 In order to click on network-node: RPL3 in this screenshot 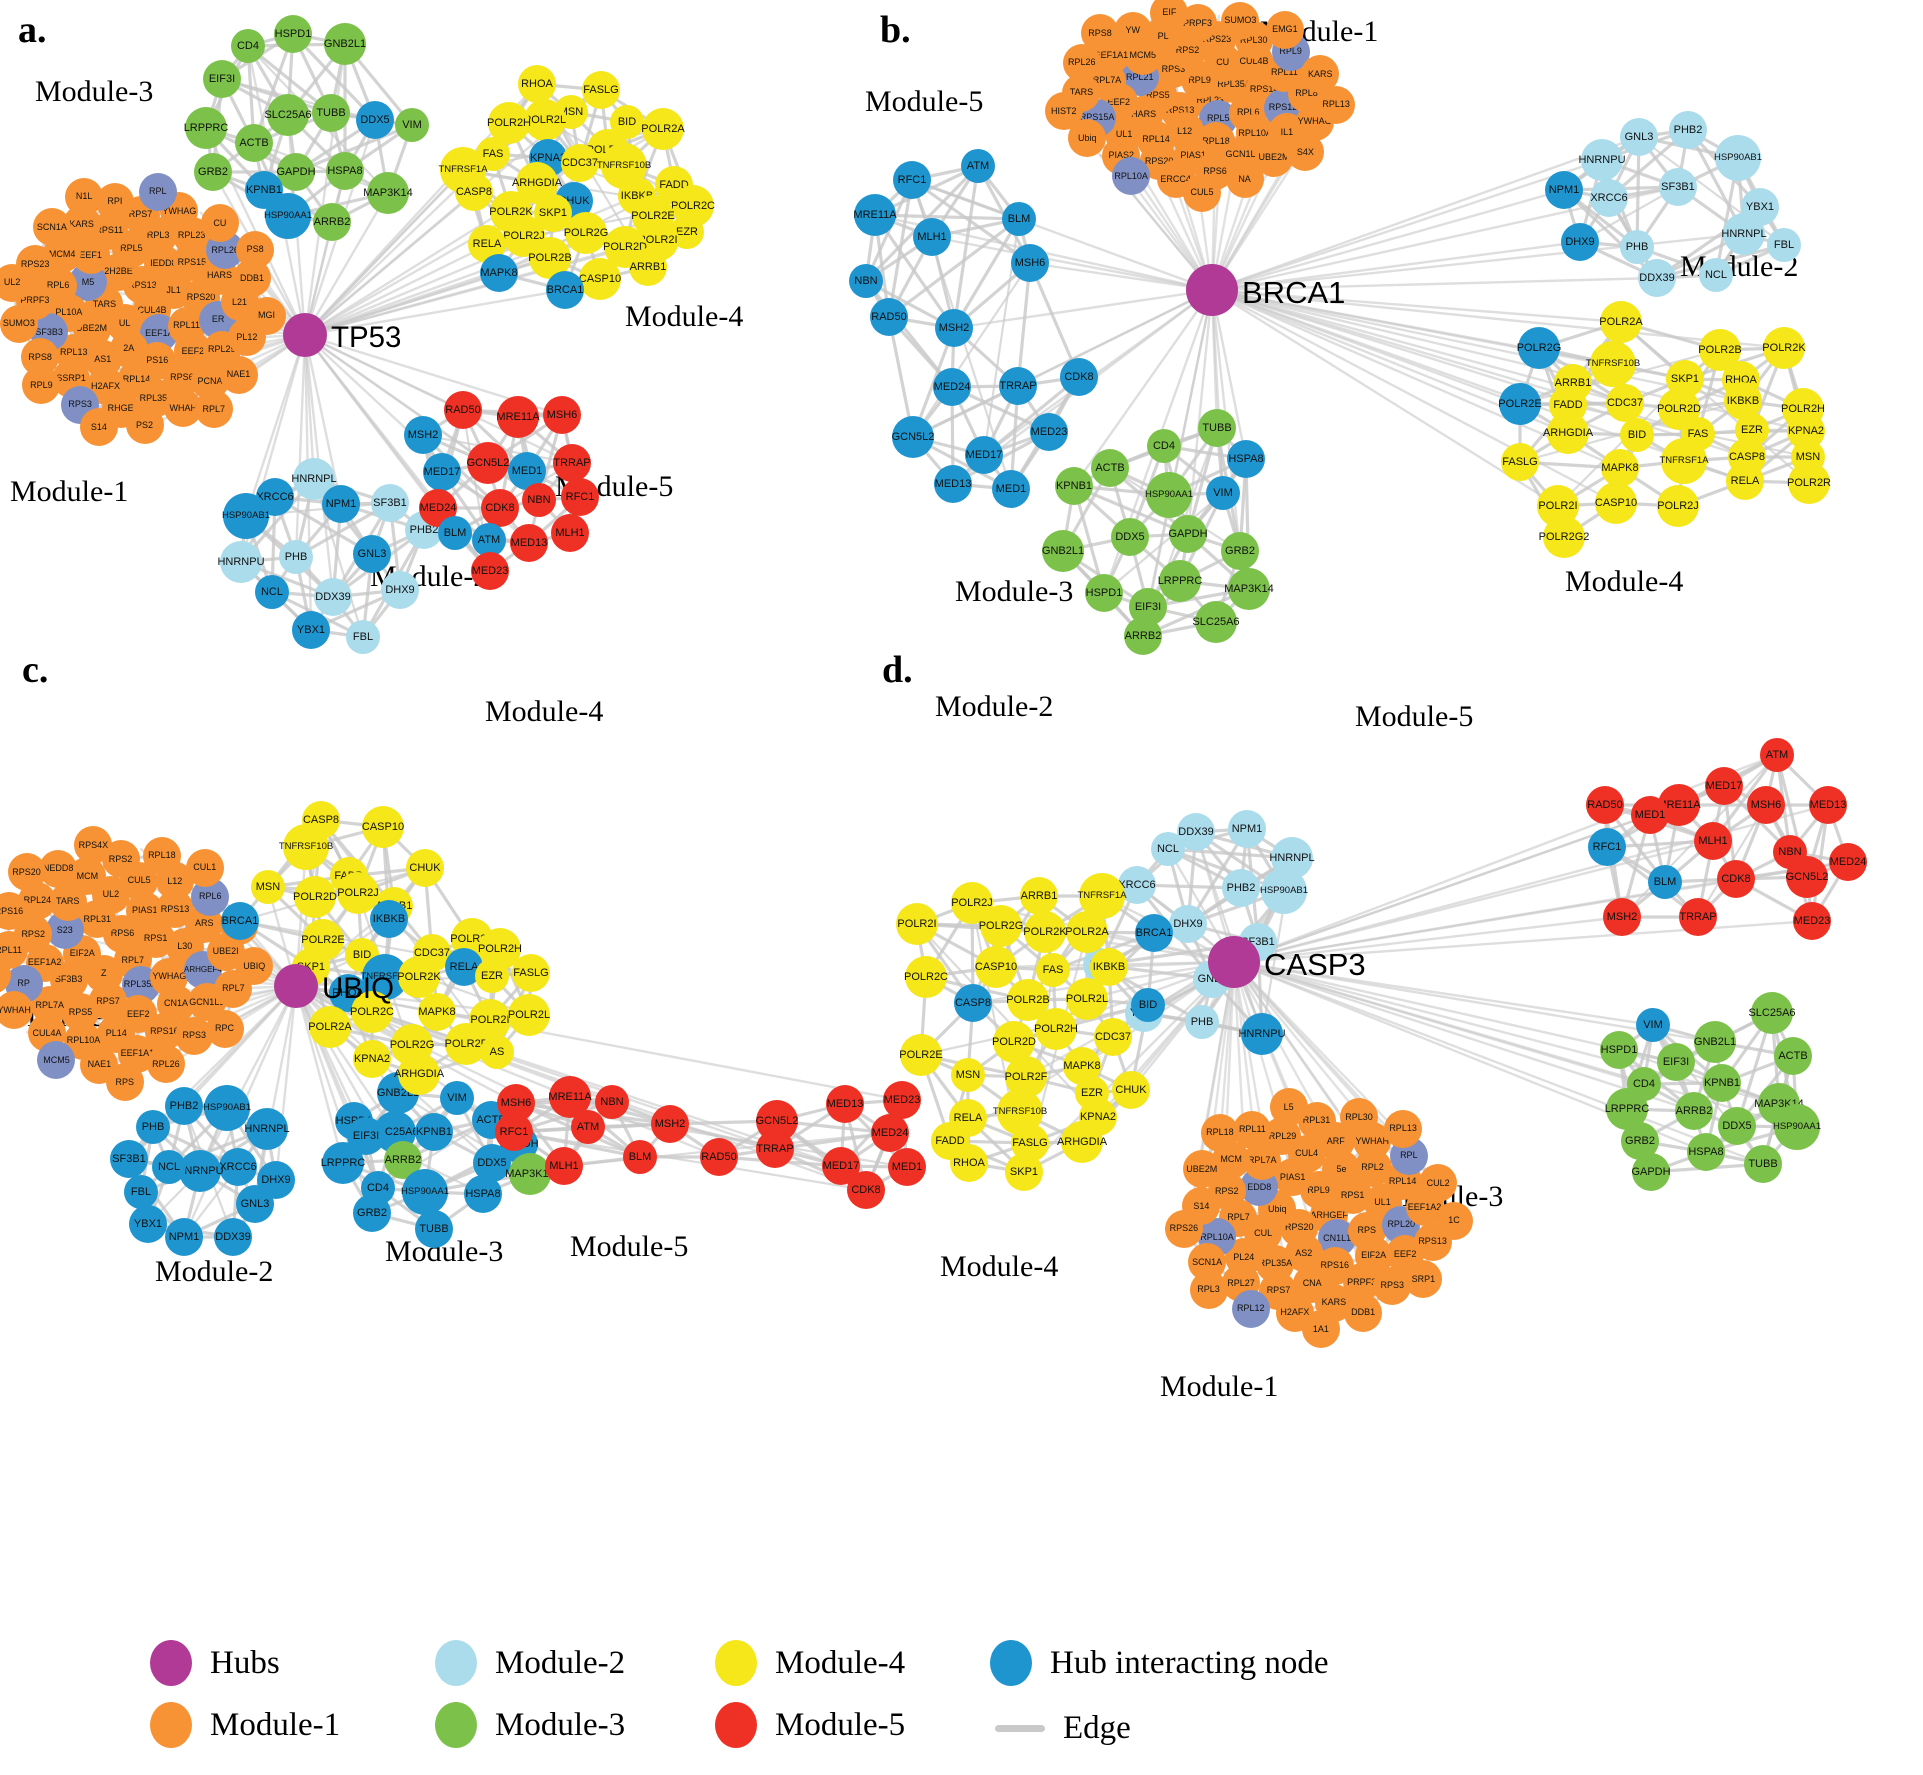, I will do `click(1208, 1289)`.